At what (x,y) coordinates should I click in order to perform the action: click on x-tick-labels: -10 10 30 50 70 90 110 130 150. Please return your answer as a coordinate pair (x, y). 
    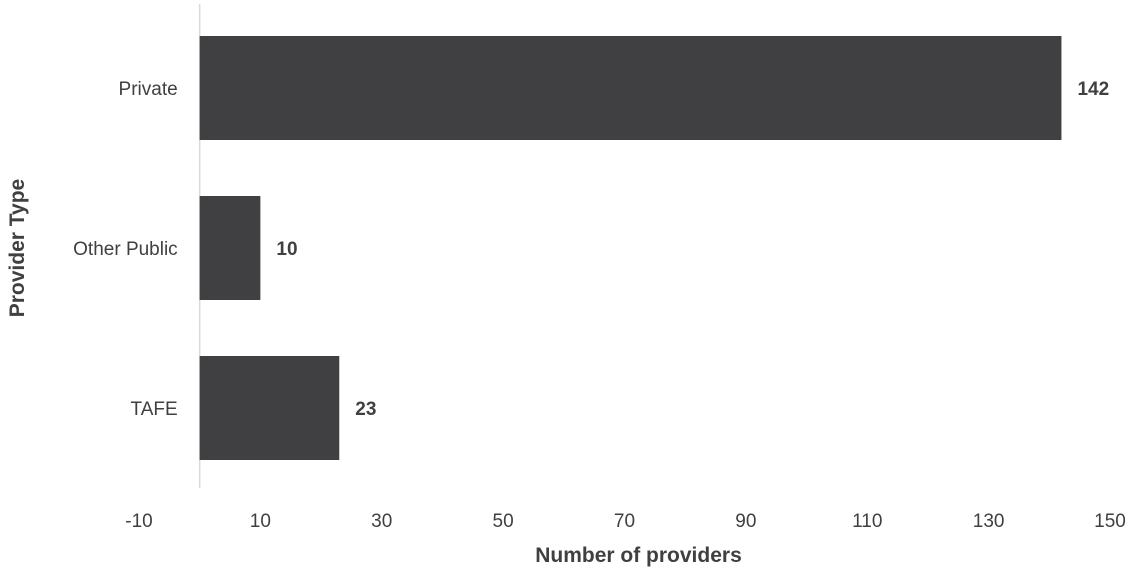
    Looking at the image, I should click on (625, 521).